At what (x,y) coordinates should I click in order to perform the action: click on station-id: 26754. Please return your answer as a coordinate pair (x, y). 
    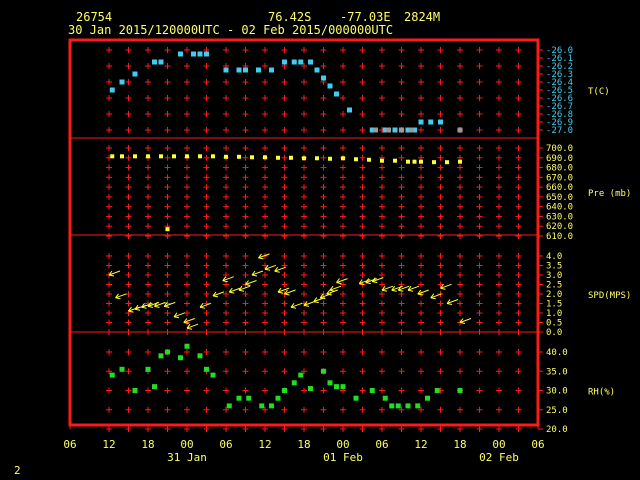
    Looking at the image, I should click on (94, 17).